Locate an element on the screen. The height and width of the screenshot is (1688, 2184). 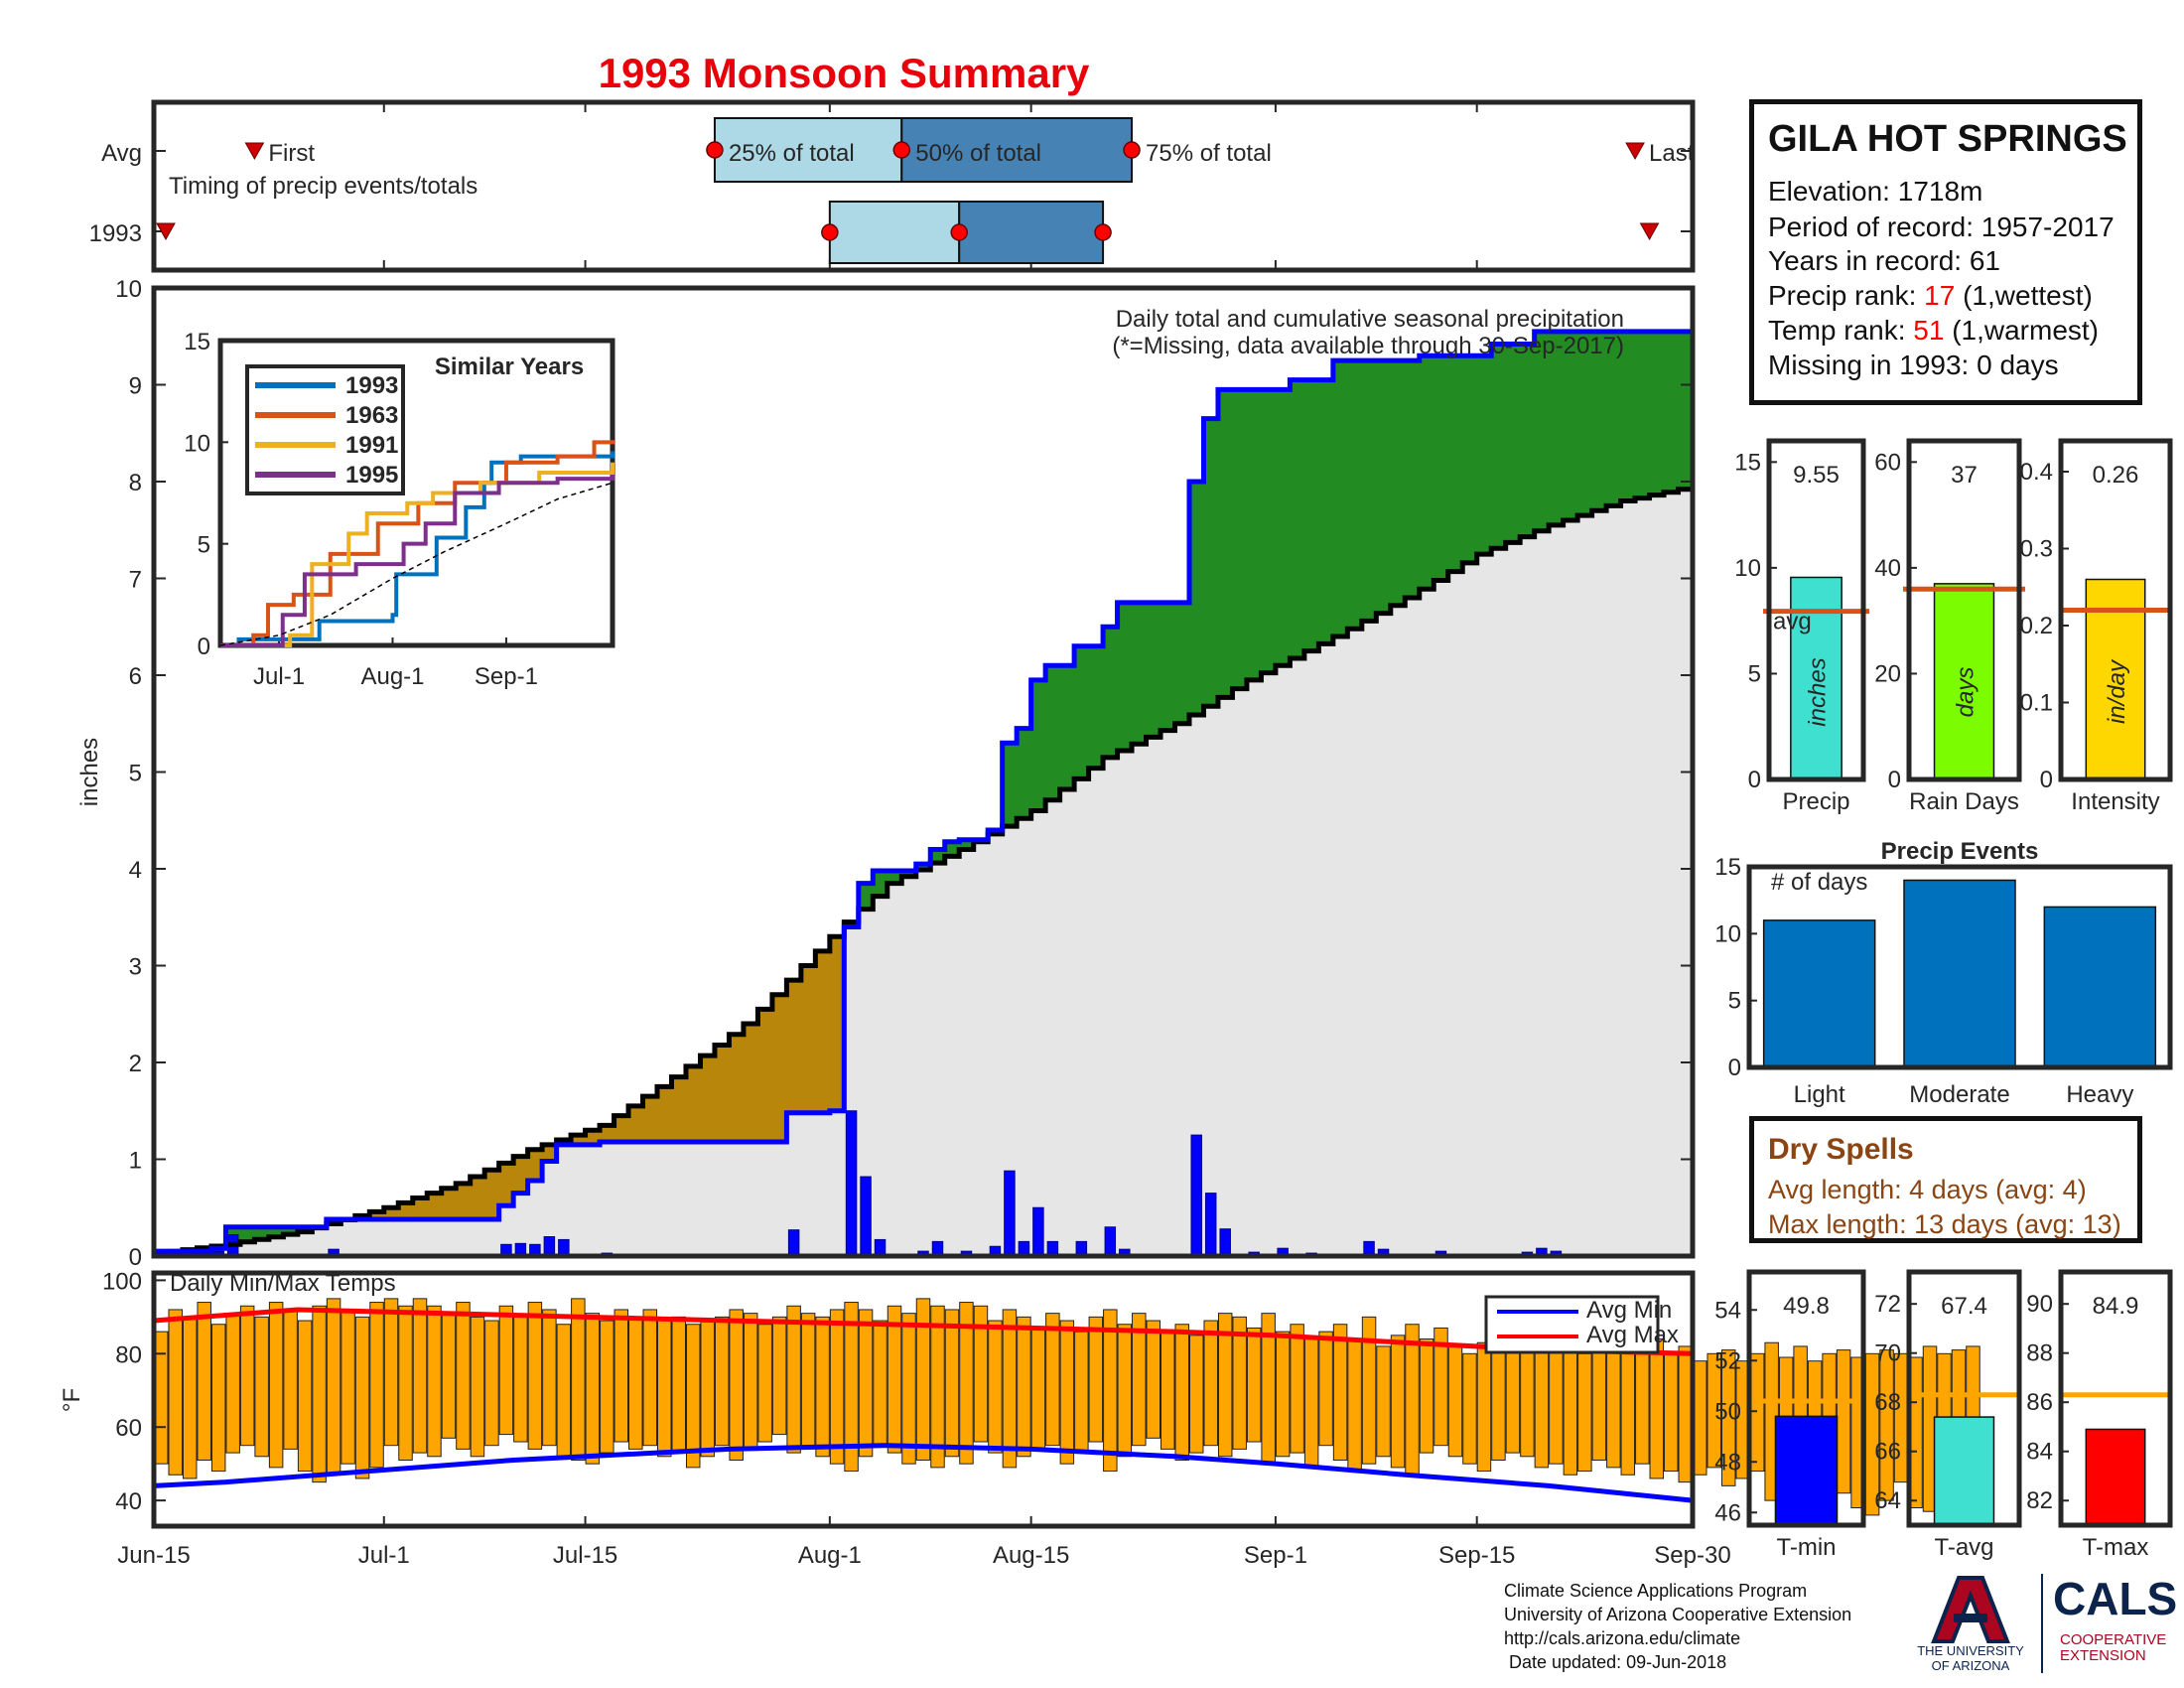
date-axis-label: Jul-15 is located at coordinates (585, 1555).